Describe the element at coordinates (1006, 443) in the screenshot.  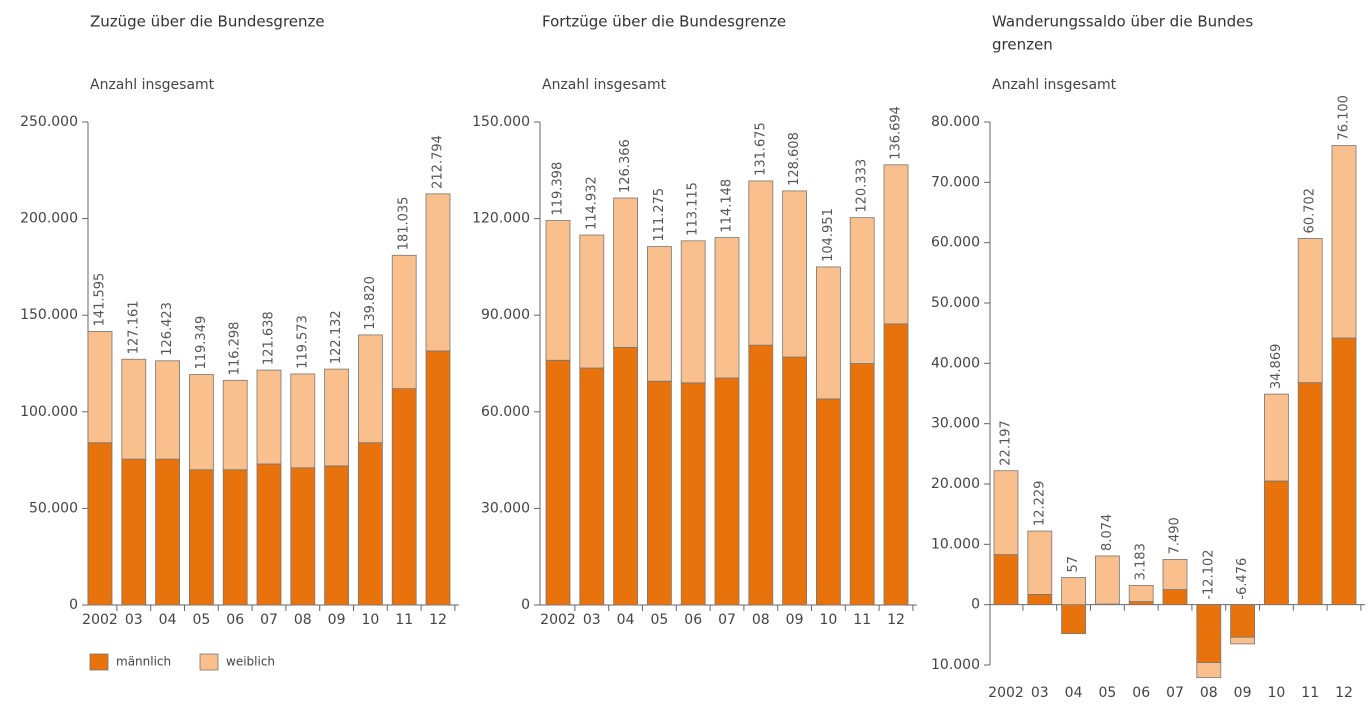
I see `value-label: 22.197` at that location.